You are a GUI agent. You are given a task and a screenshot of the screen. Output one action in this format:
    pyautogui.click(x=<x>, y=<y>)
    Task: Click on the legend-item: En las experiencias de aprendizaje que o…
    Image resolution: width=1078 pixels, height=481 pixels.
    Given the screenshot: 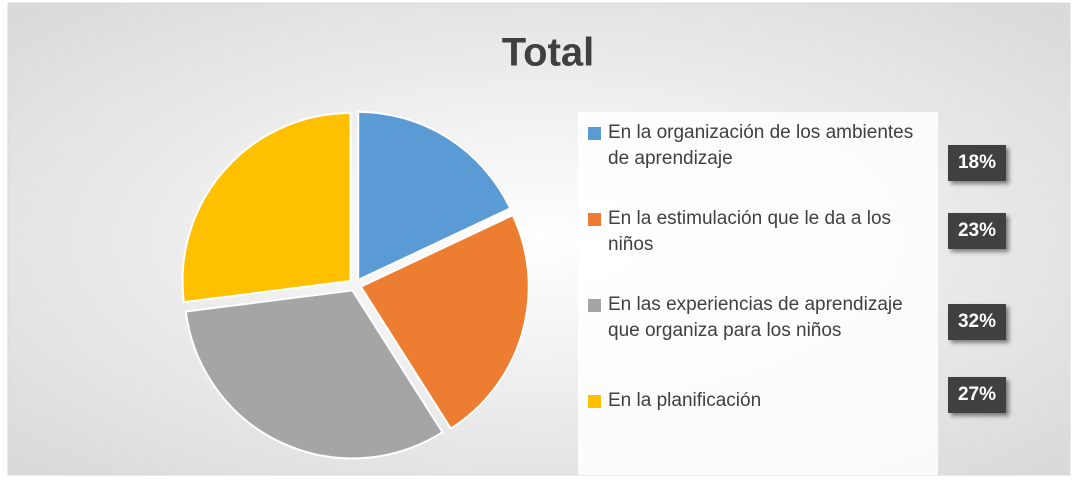 What is the action you would take?
    pyautogui.click(x=763, y=318)
    